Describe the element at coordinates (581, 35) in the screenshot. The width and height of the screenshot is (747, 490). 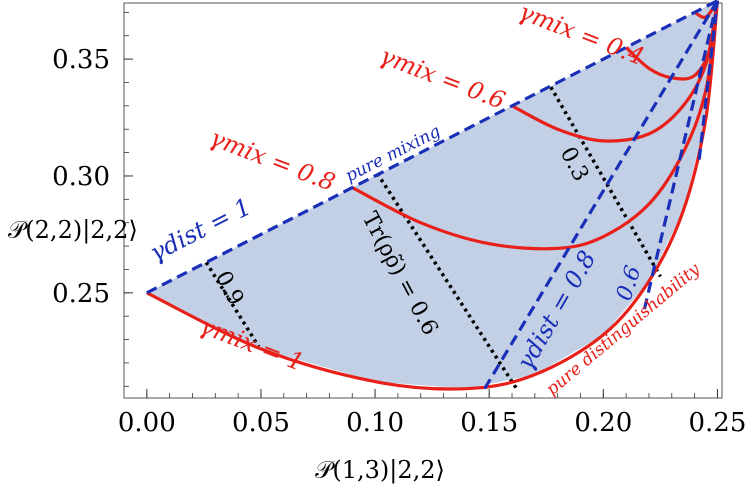
I see `label-gamma-mix-04: γmix = 0.4` at that location.